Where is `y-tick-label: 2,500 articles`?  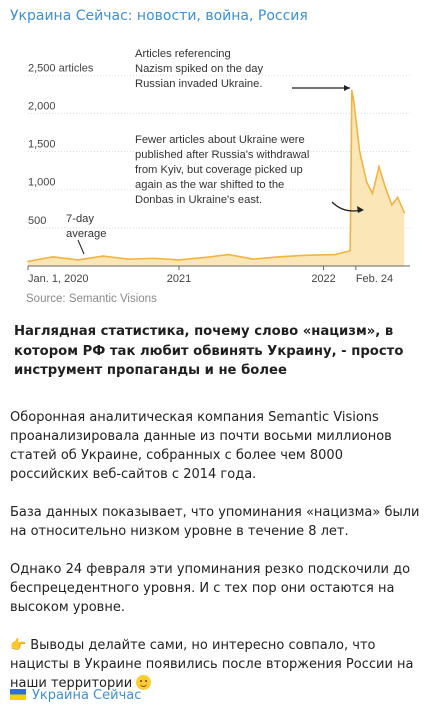 y-tick-label: 2,500 articles is located at coordinates (61, 68).